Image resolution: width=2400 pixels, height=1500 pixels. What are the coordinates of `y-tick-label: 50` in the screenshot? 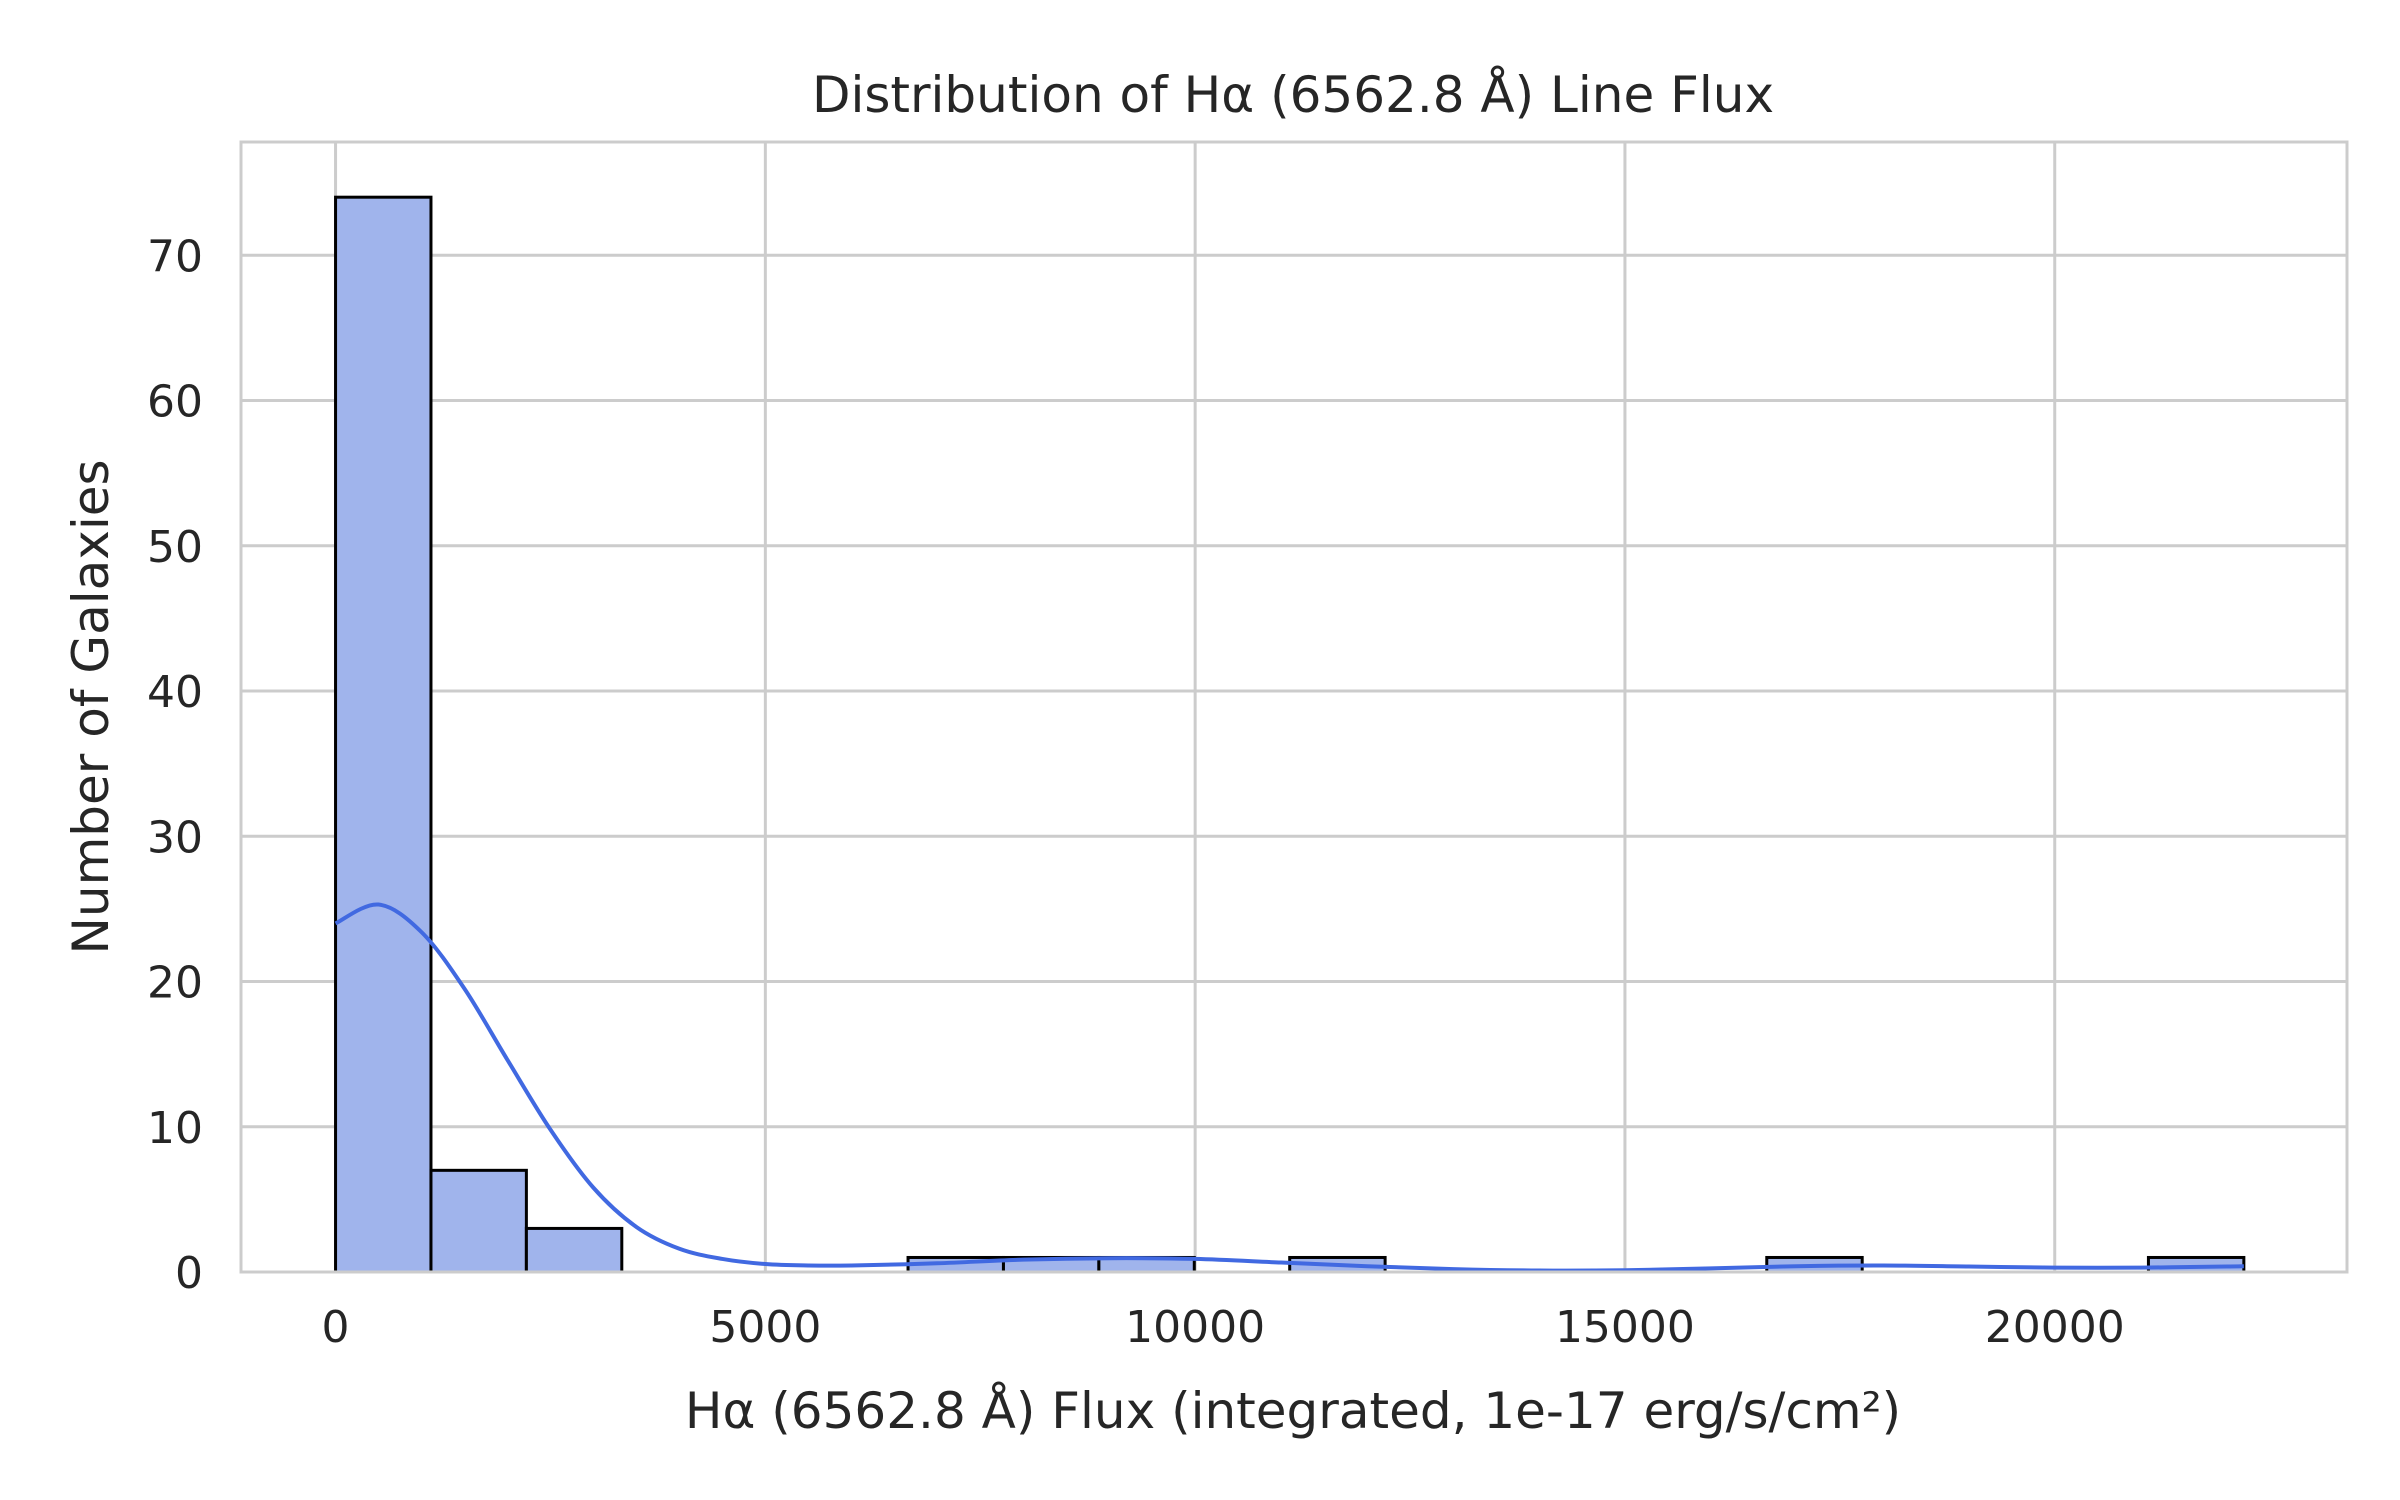 It's located at (175, 547).